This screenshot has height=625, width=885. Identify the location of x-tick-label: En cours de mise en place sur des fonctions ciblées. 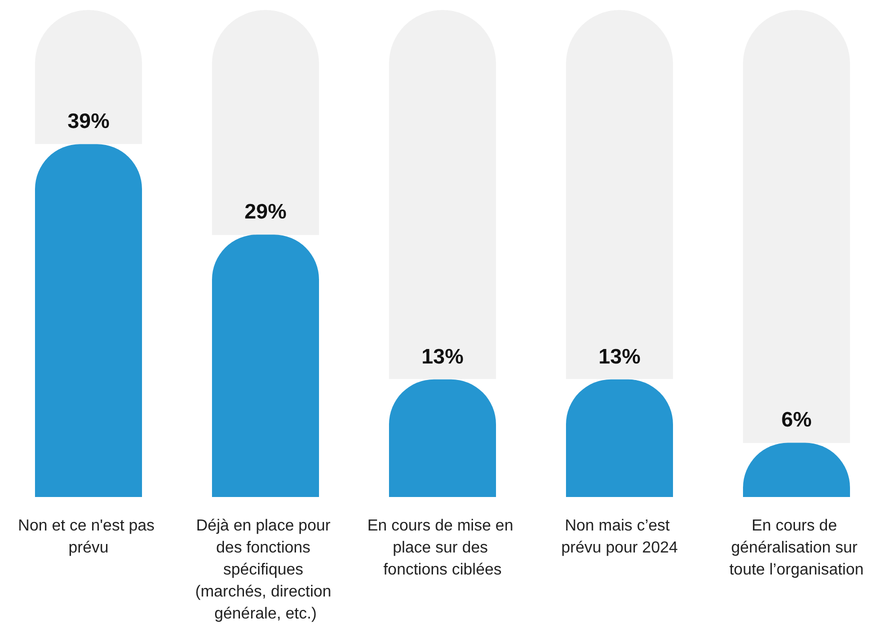
(442, 548).